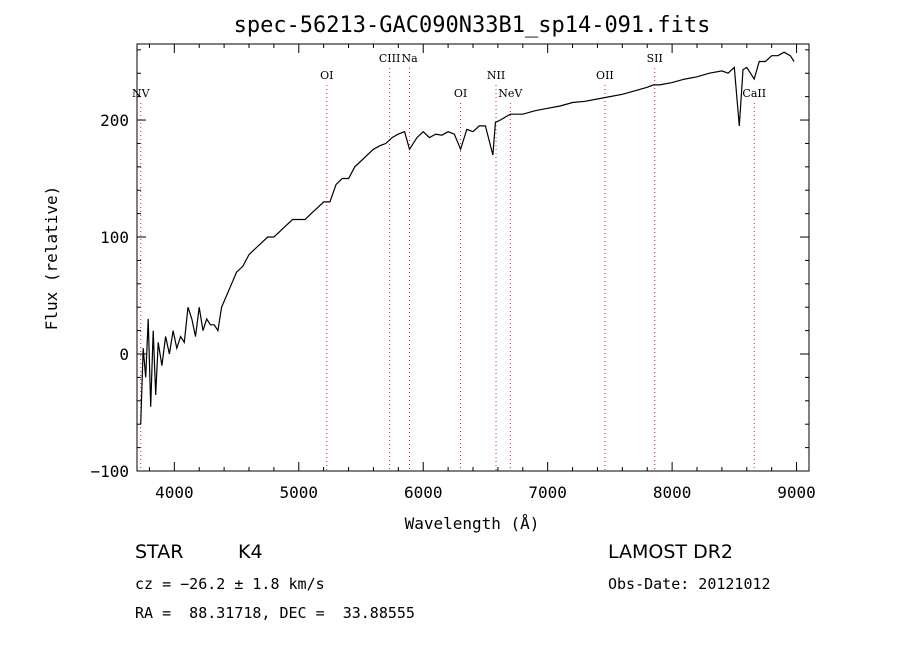 Image resolution: width=900 pixels, height=650 pixels. I want to click on emission-line-label: NeV, so click(510, 93).